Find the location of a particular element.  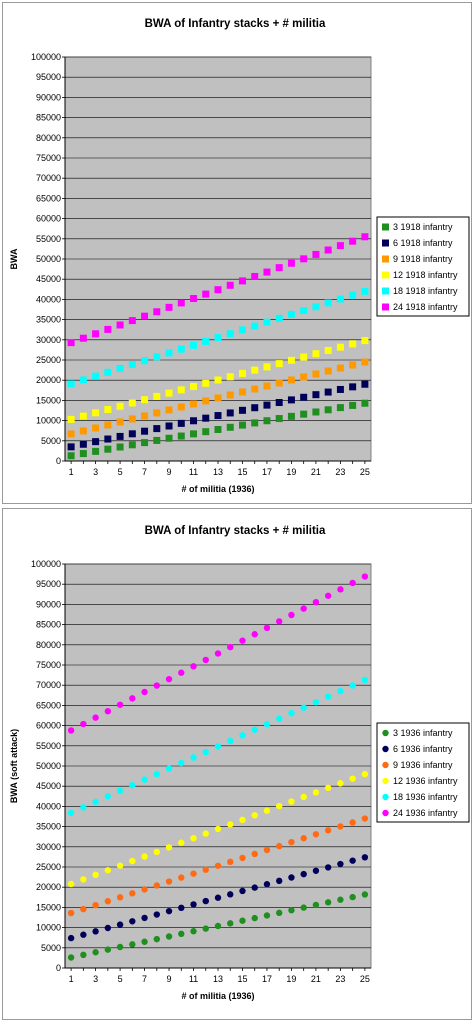

y-tick-label: 60000 is located at coordinates (48, 726).